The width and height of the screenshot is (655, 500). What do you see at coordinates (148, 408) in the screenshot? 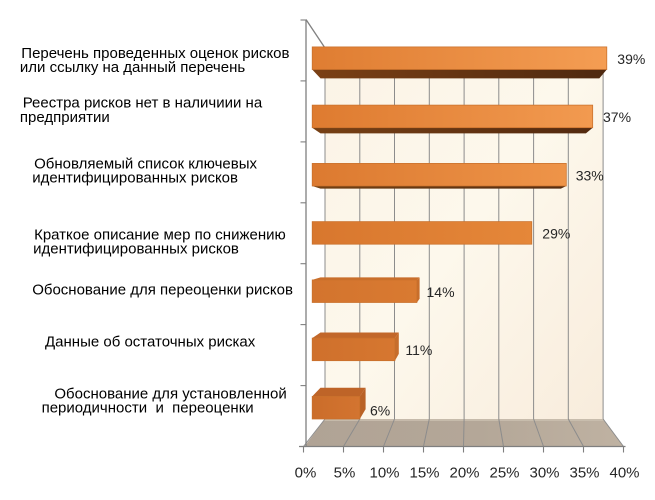
I see `svg-text: периодичности и переоценки` at bounding box center [148, 408].